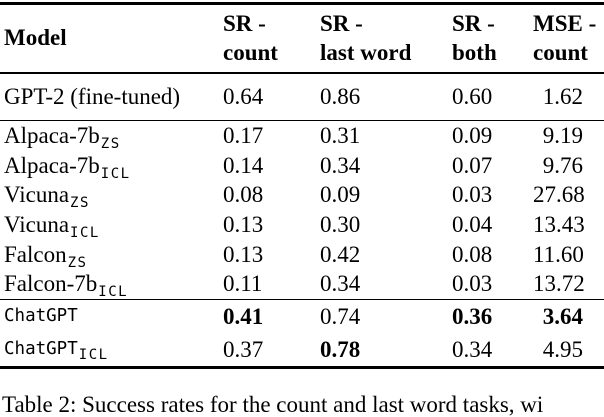  What do you see at coordinates (302, 3) in the screenshot?
I see `table-top-rule` at bounding box center [302, 3].